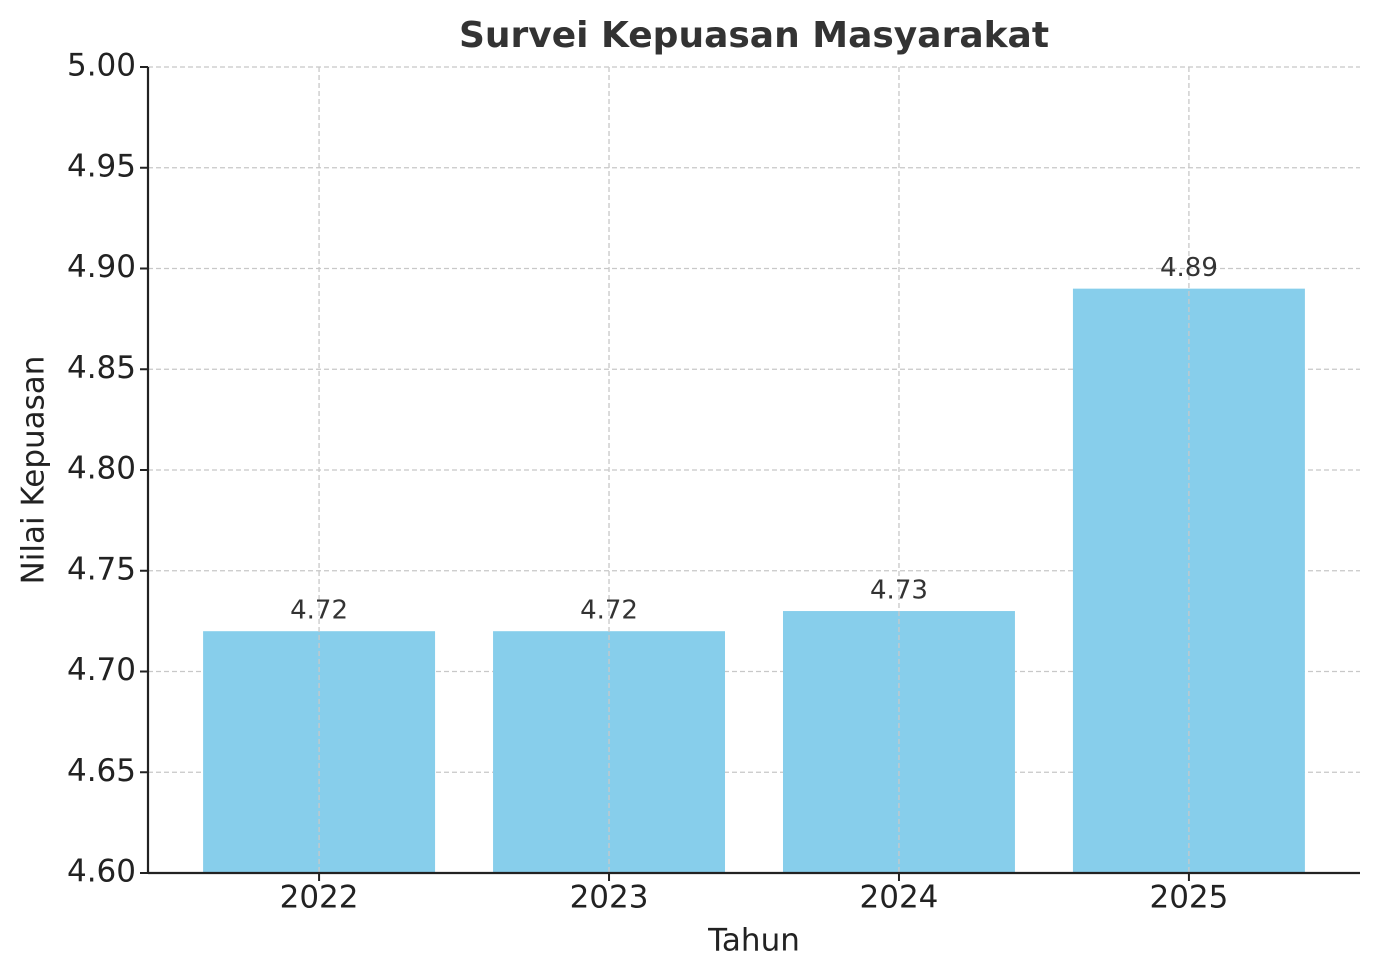 Image resolution: width=1380 pixels, height=980 pixels. What do you see at coordinates (754, 35) in the screenshot?
I see `chart-title: Survei Kepuasan Masyarakat` at bounding box center [754, 35].